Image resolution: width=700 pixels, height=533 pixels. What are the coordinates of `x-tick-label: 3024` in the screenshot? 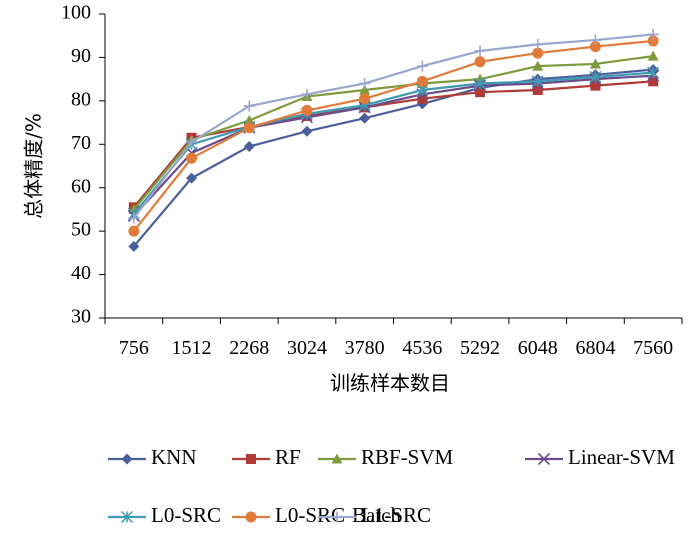 It's located at (307, 348).